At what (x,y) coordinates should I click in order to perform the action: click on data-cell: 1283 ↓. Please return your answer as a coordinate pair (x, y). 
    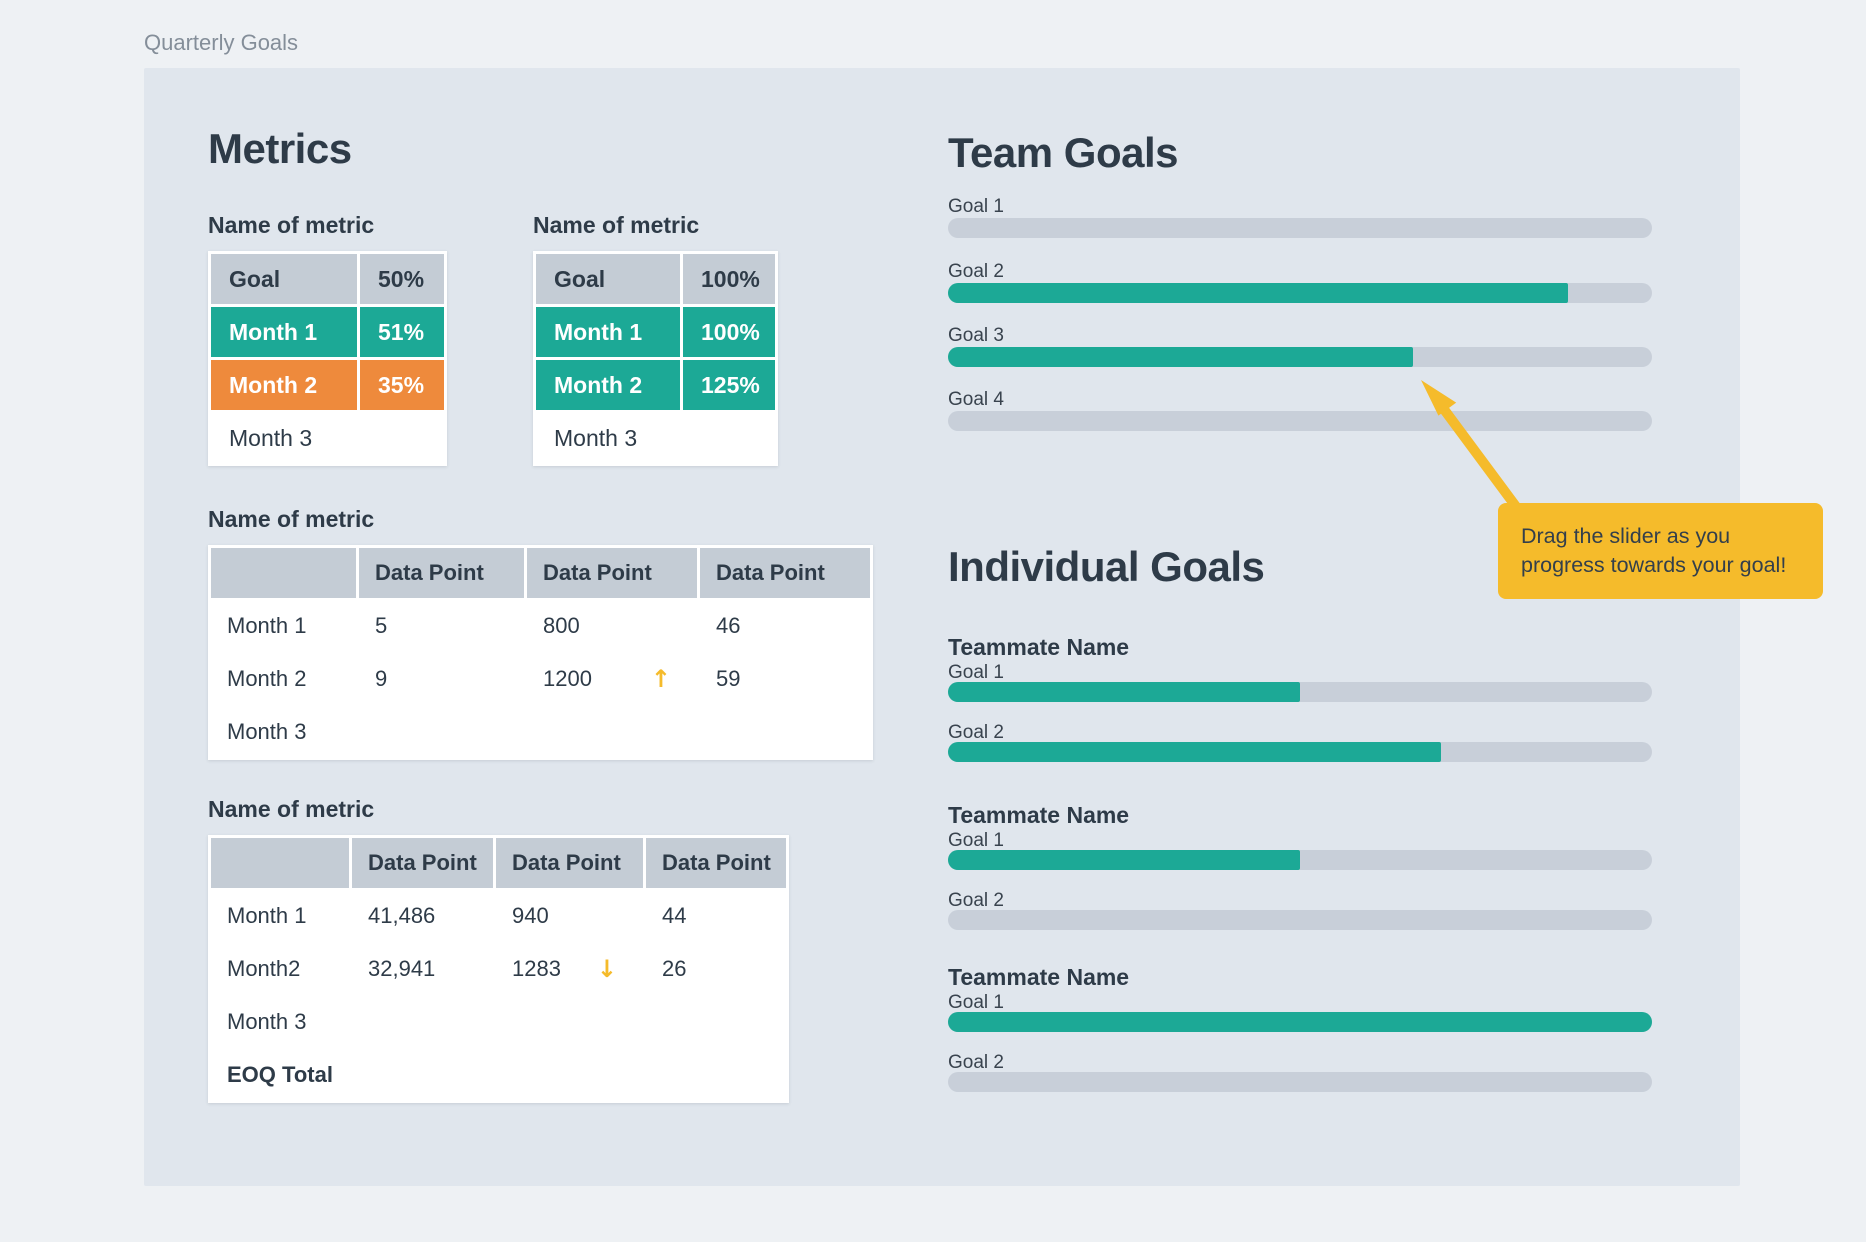
    Looking at the image, I should click on (569, 969).